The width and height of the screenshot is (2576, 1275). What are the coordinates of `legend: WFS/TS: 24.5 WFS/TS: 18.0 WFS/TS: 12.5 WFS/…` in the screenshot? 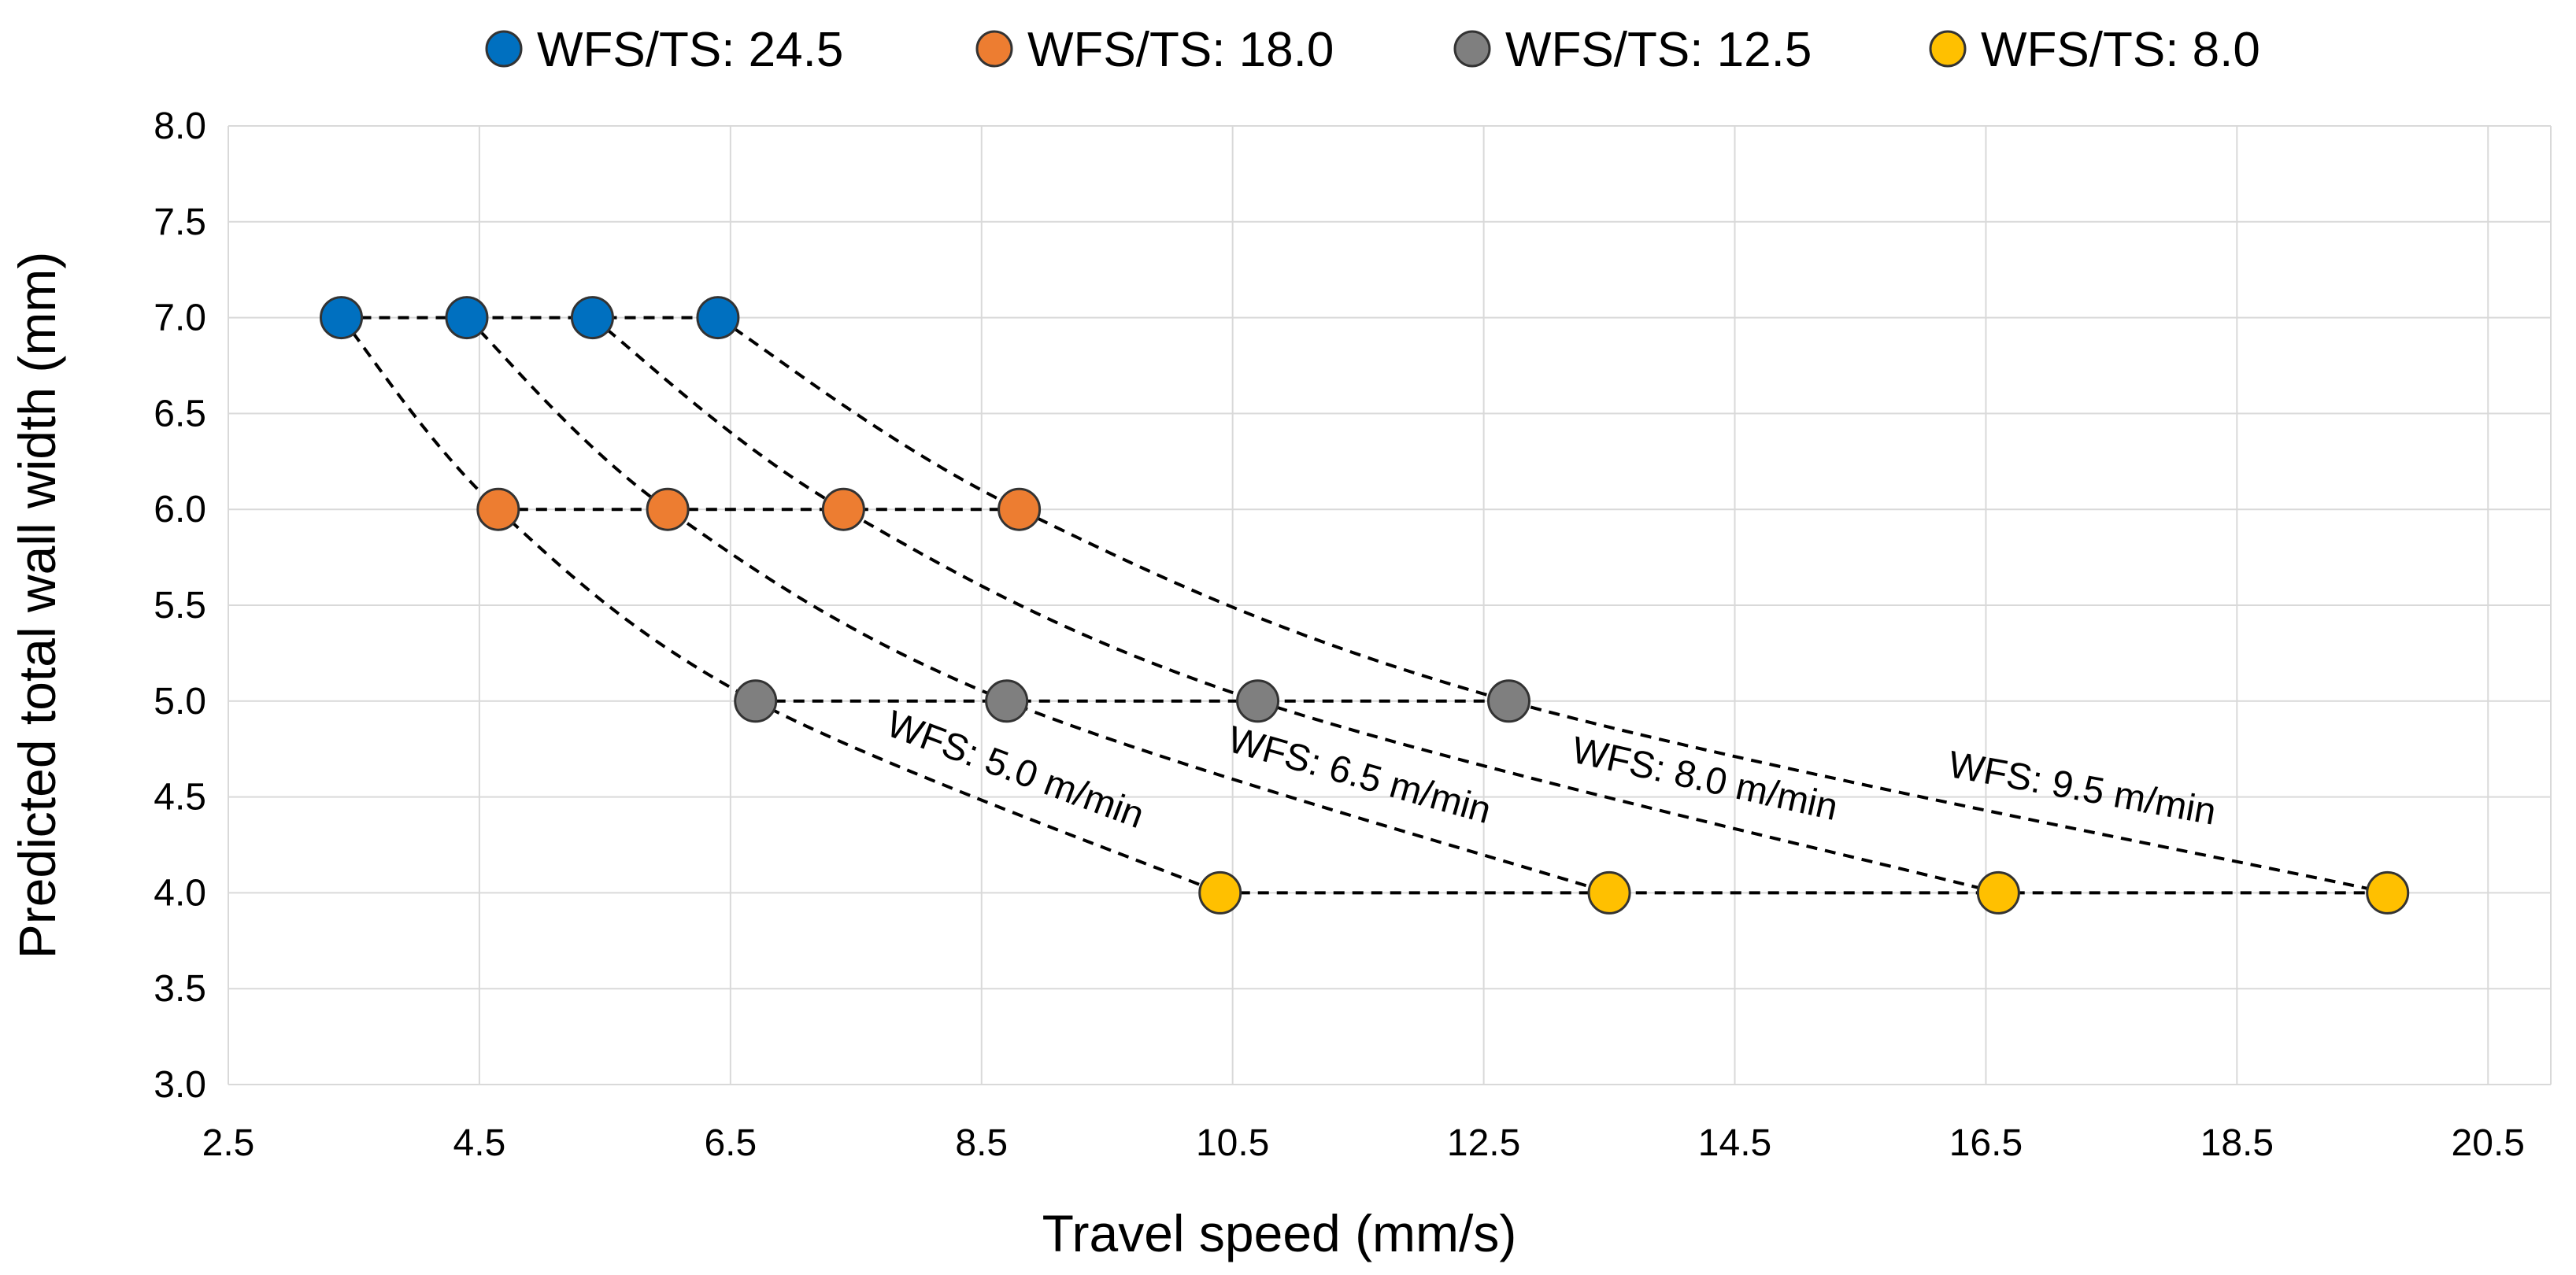 It's located at (1372, 50).